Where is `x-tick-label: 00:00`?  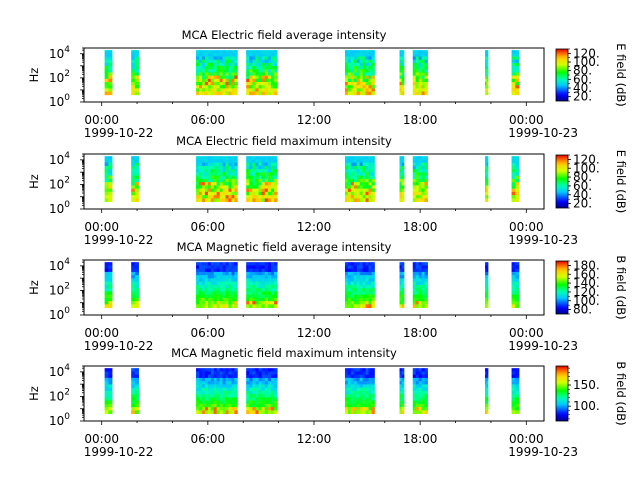
x-tick-label: 00:00 is located at coordinates (526, 333).